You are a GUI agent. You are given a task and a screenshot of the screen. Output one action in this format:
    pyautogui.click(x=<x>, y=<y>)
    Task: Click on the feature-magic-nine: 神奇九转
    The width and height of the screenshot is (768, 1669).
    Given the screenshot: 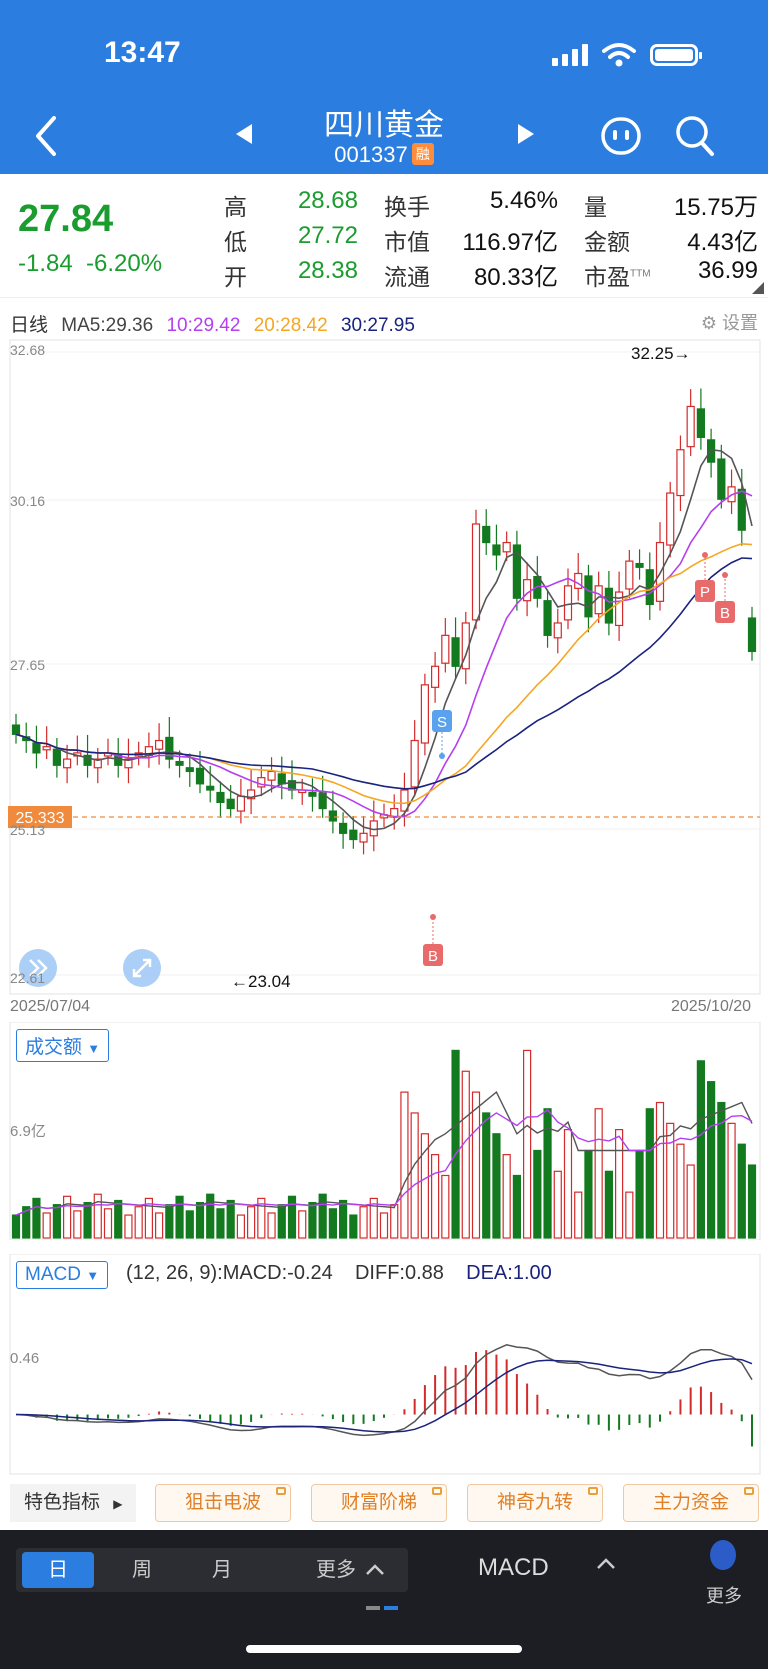 What is the action you would take?
    pyautogui.click(x=535, y=1503)
    